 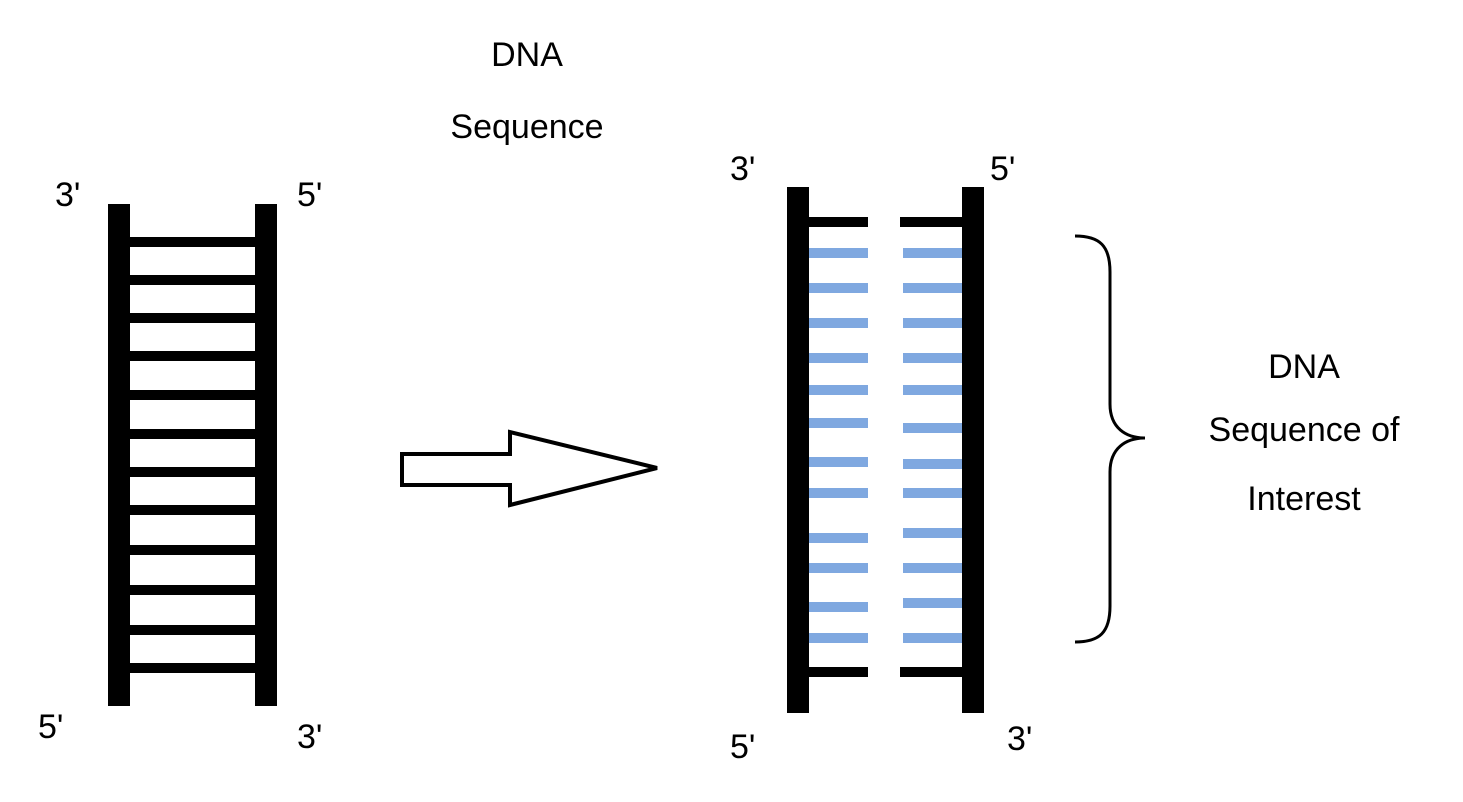 I want to click on right-dna-ladder, so click(x=885, y=450).